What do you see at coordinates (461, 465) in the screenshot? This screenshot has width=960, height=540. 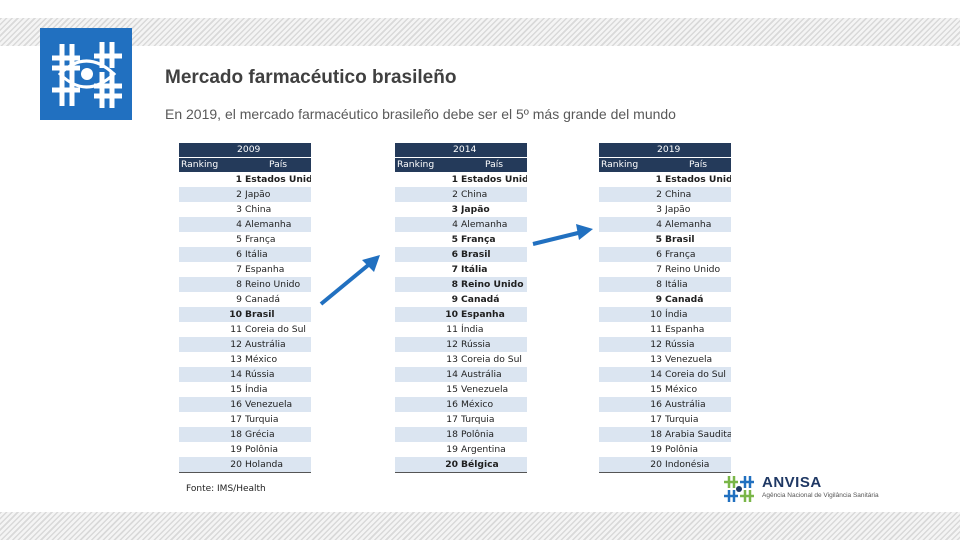 I see `table-row: 20 Bélgica` at bounding box center [461, 465].